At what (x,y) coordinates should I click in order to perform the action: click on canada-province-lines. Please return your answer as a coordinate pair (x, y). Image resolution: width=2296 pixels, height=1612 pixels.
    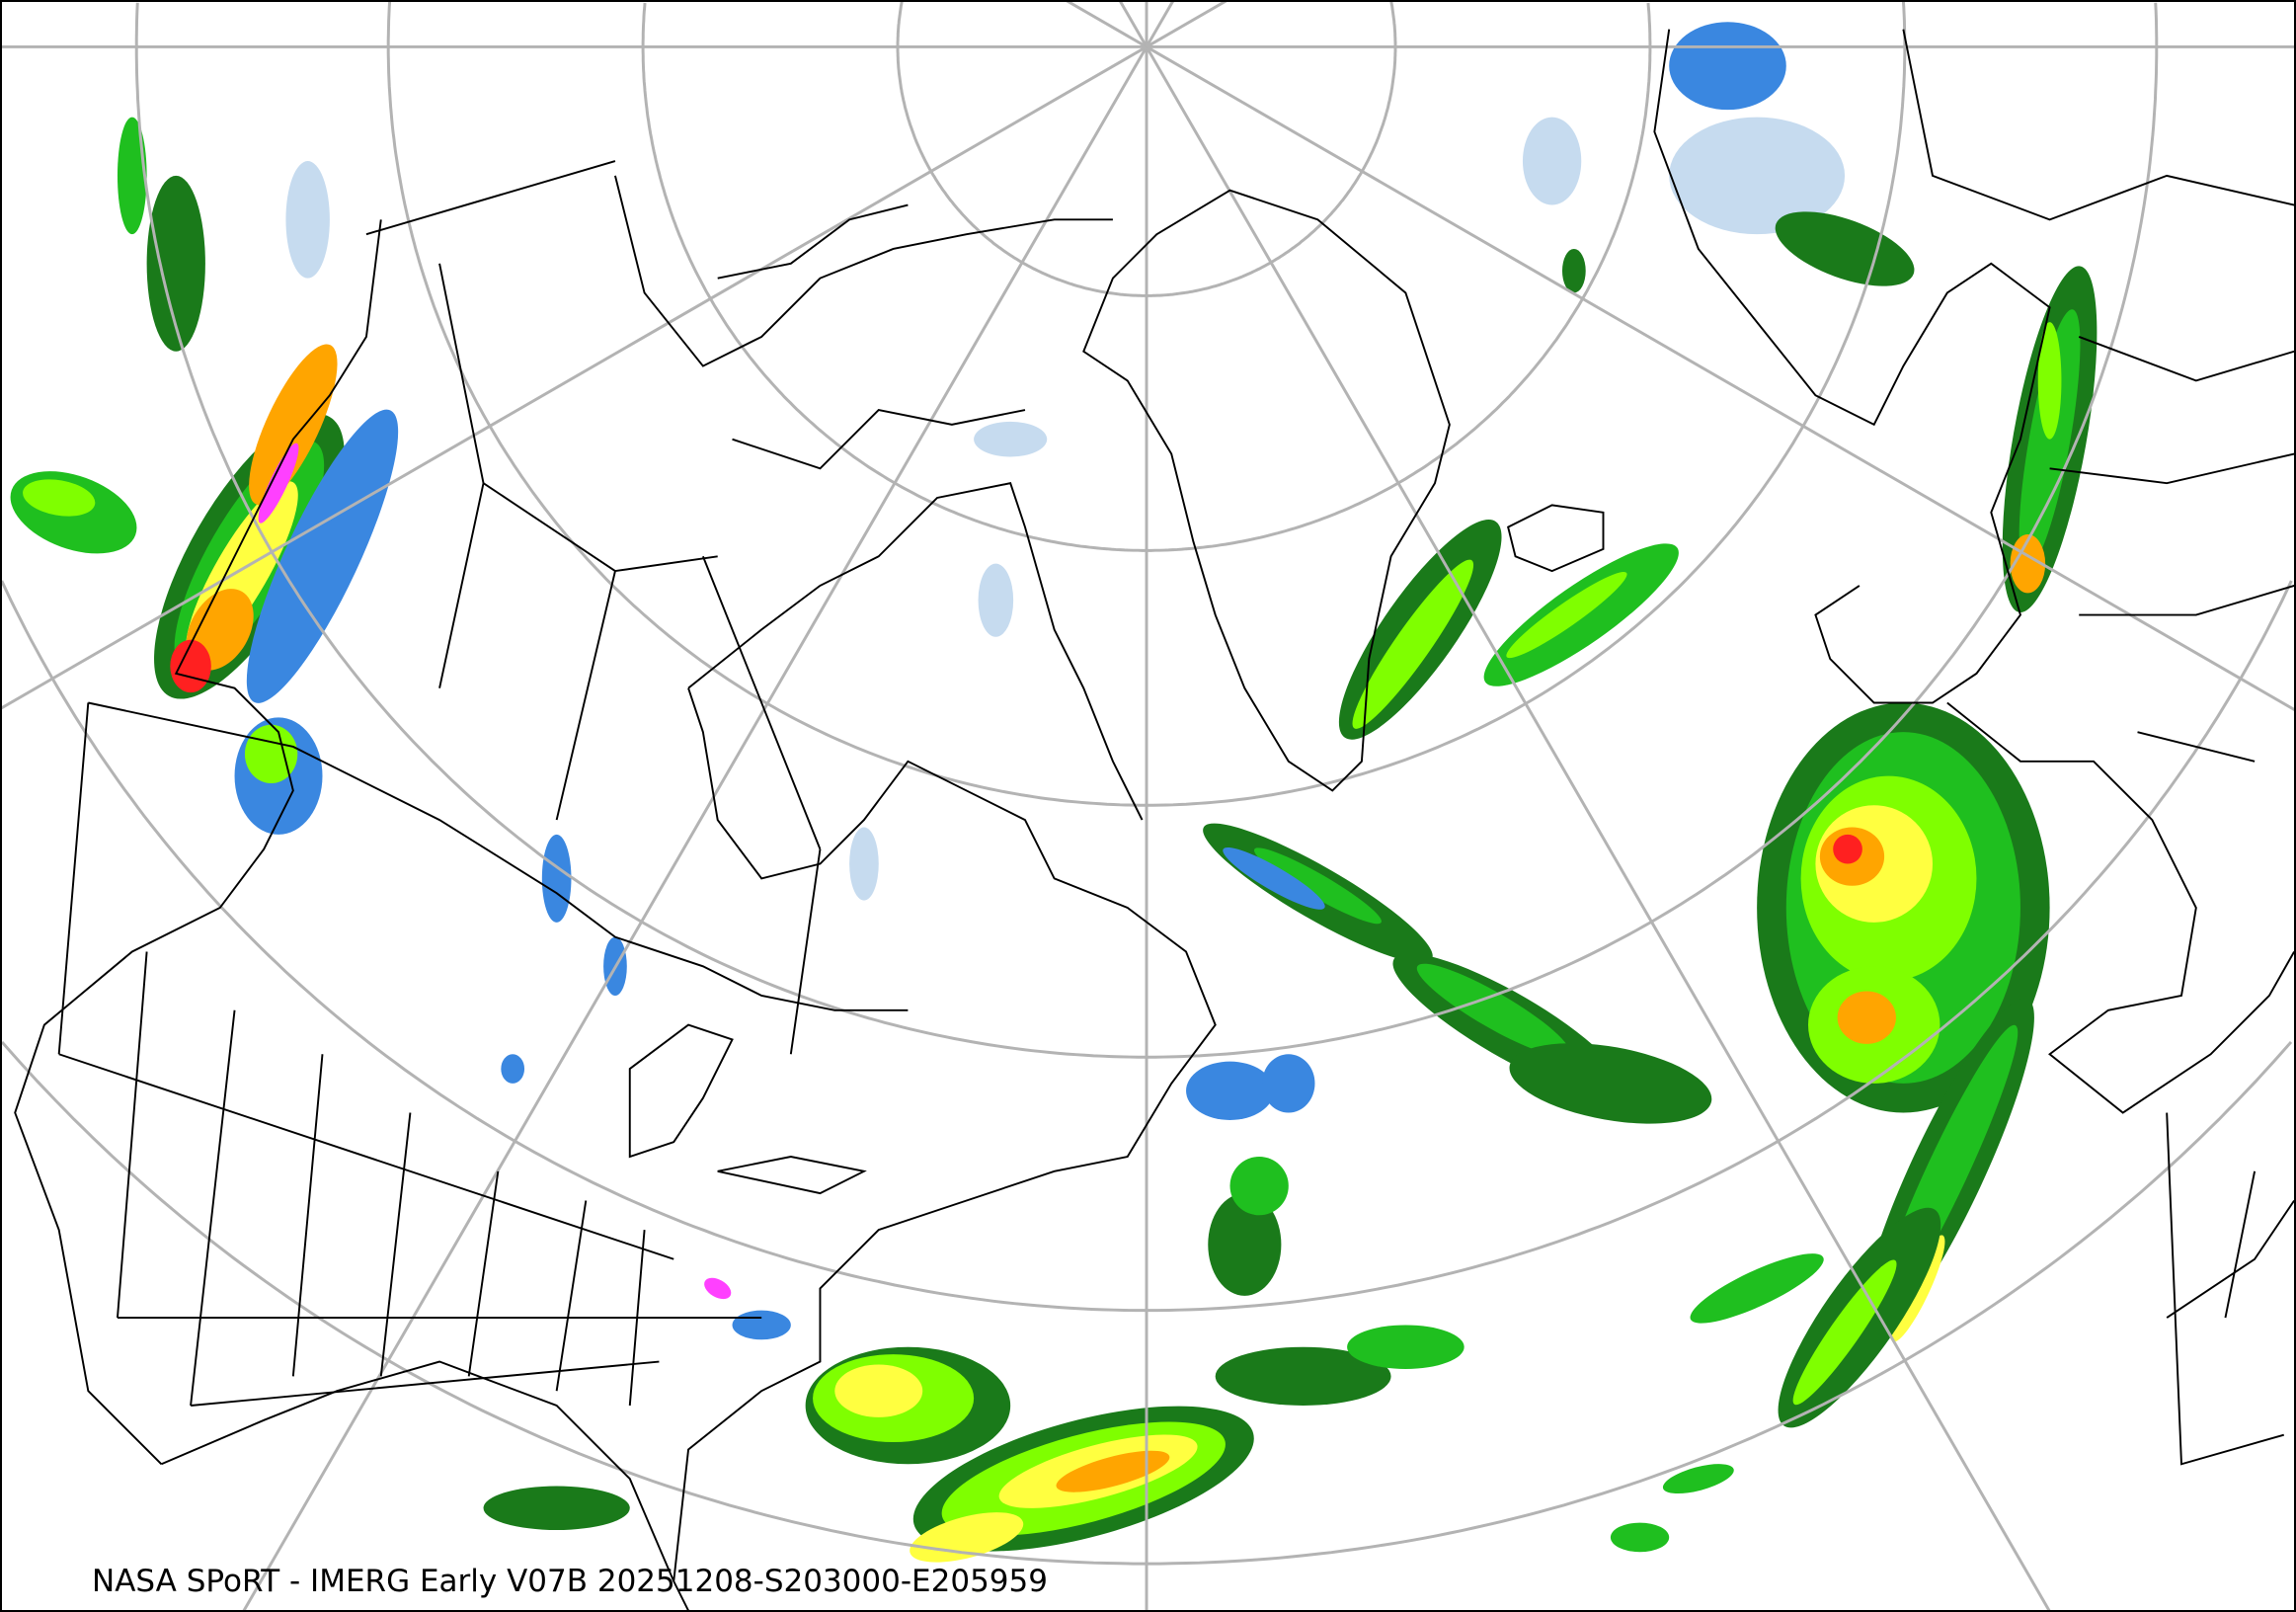
    Looking at the image, I should click on (594, 607).